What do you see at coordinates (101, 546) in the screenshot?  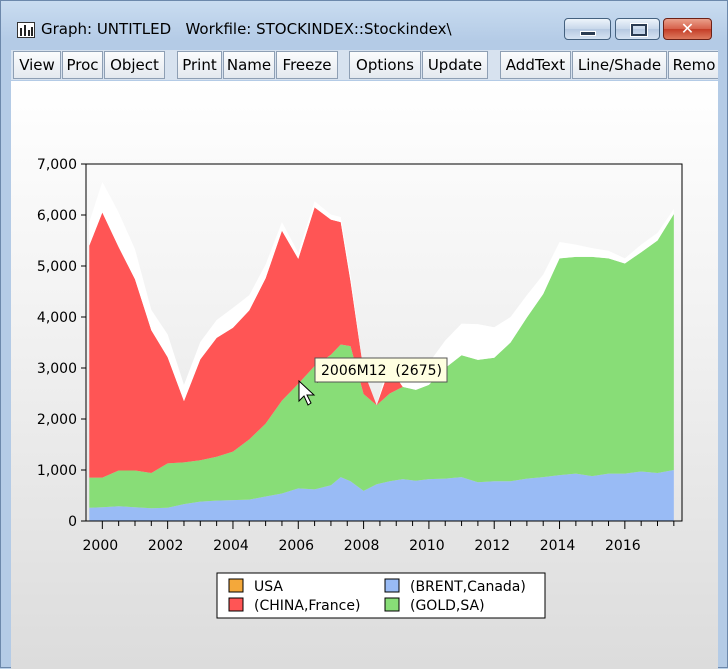 I see `x-tick-label: 2000` at bounding box center [101, 546].